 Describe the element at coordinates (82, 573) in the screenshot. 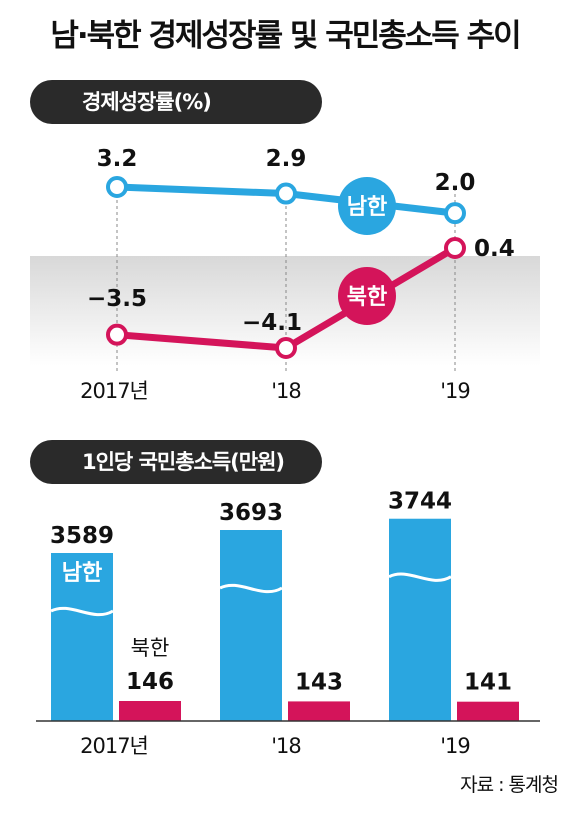

I see `south-series-name-bar: 남한` at that location.